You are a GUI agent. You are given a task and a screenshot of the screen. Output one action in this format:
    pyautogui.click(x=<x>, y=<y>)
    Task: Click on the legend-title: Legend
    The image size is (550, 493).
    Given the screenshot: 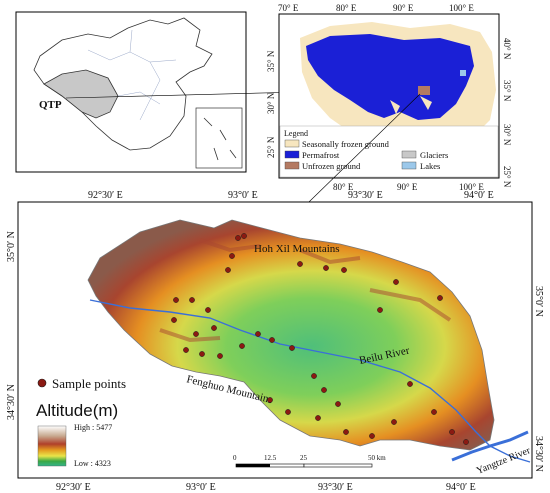 What is the action you would take?
    pyautogui.click(x=296, y=133)
    